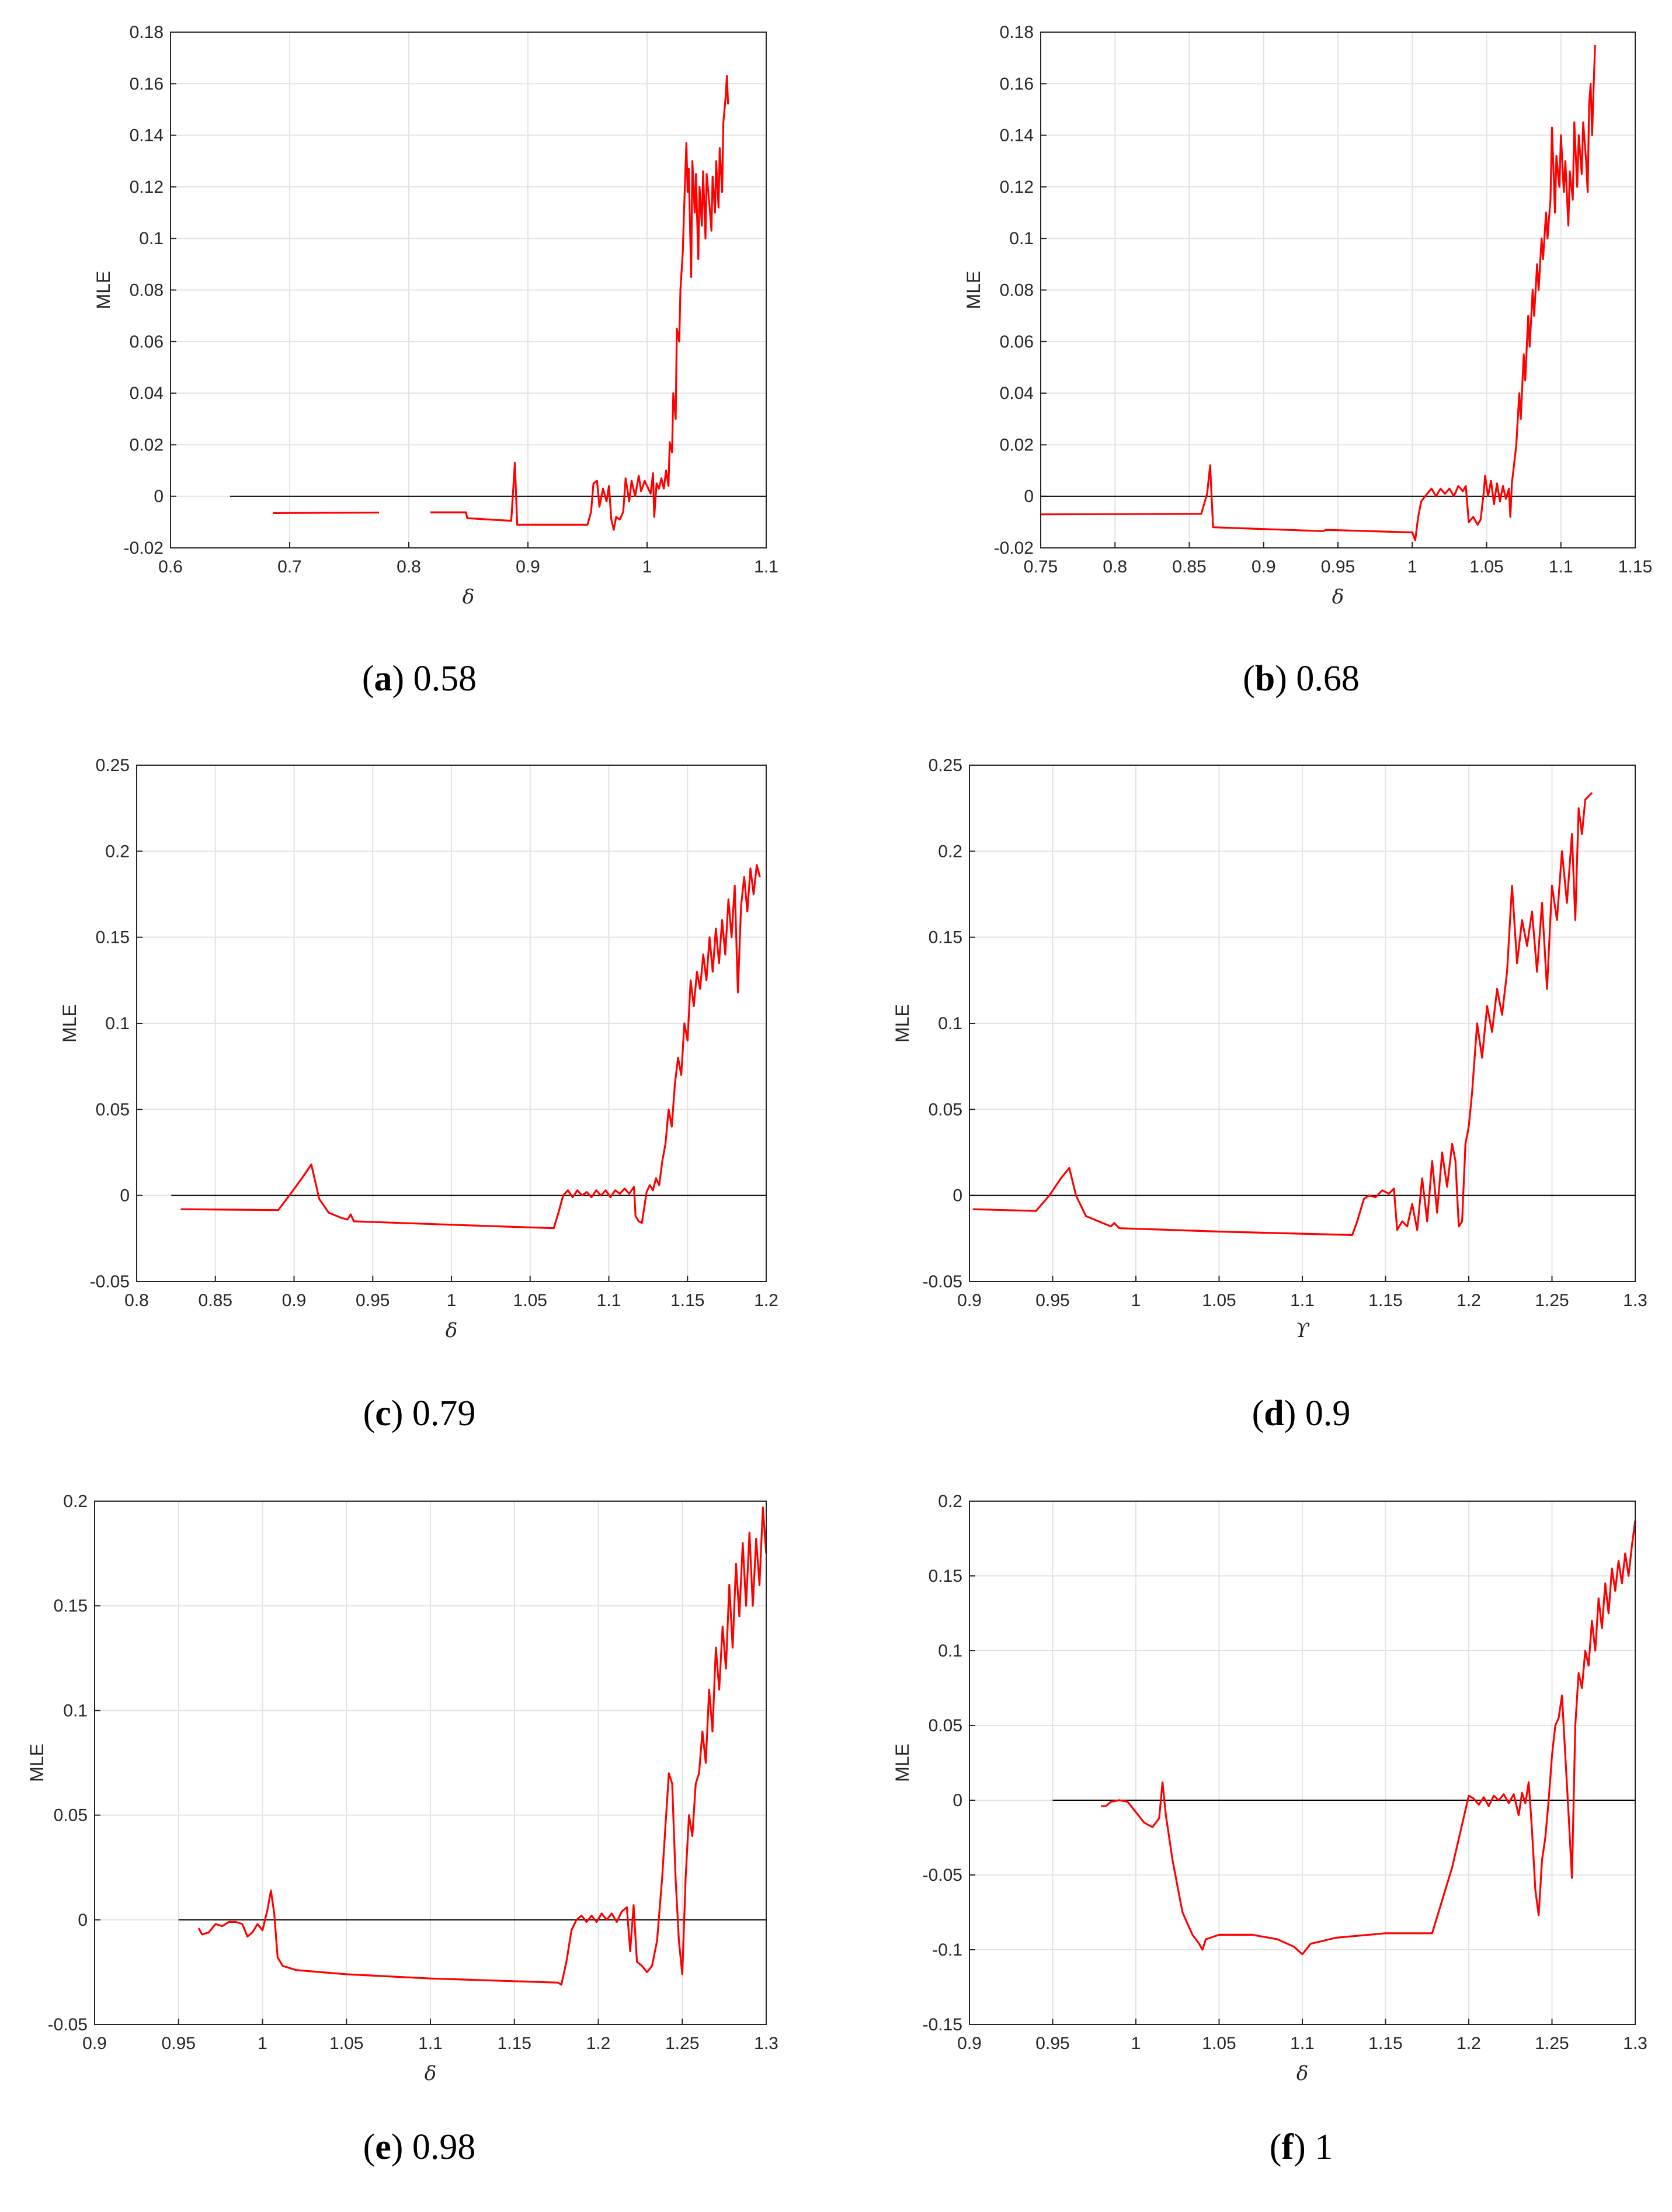 The image size is (1672, 2212). What do you see at coordinates (1017, 342) in the screenshot?
I see `y-tick-label: 0.06` at bounding box center [1017, 342].